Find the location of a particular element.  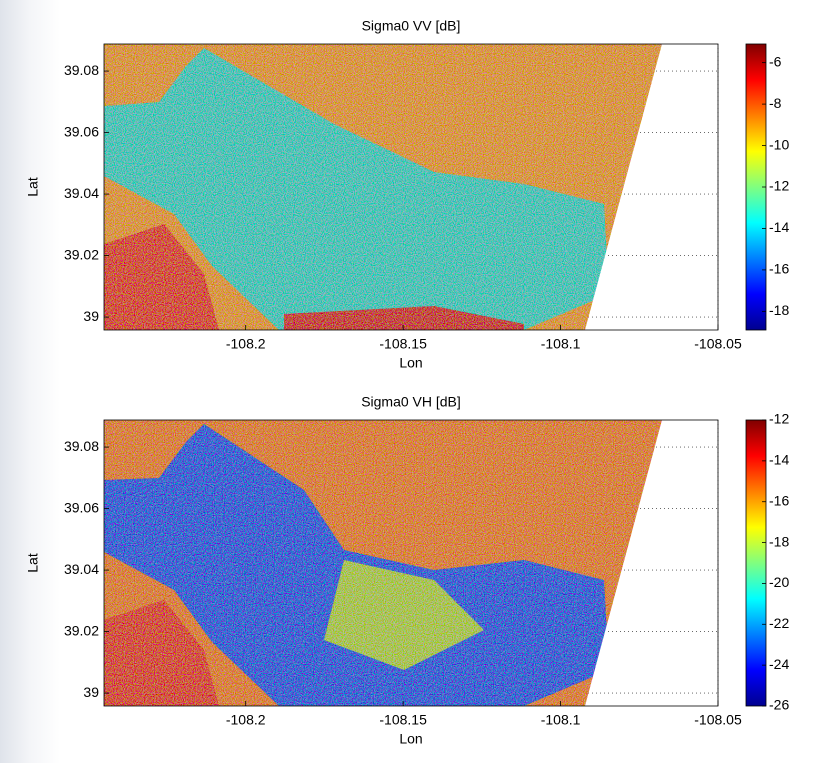

colorbar-tick-label: -6 is located at coordinates (775, 61).